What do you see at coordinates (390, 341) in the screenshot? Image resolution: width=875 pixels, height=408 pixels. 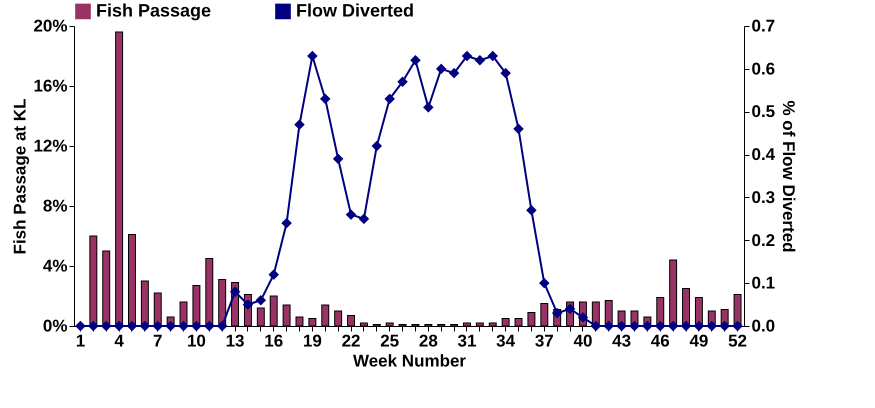 I see `x-tick-label: 25` at bounding box center [390, 341].